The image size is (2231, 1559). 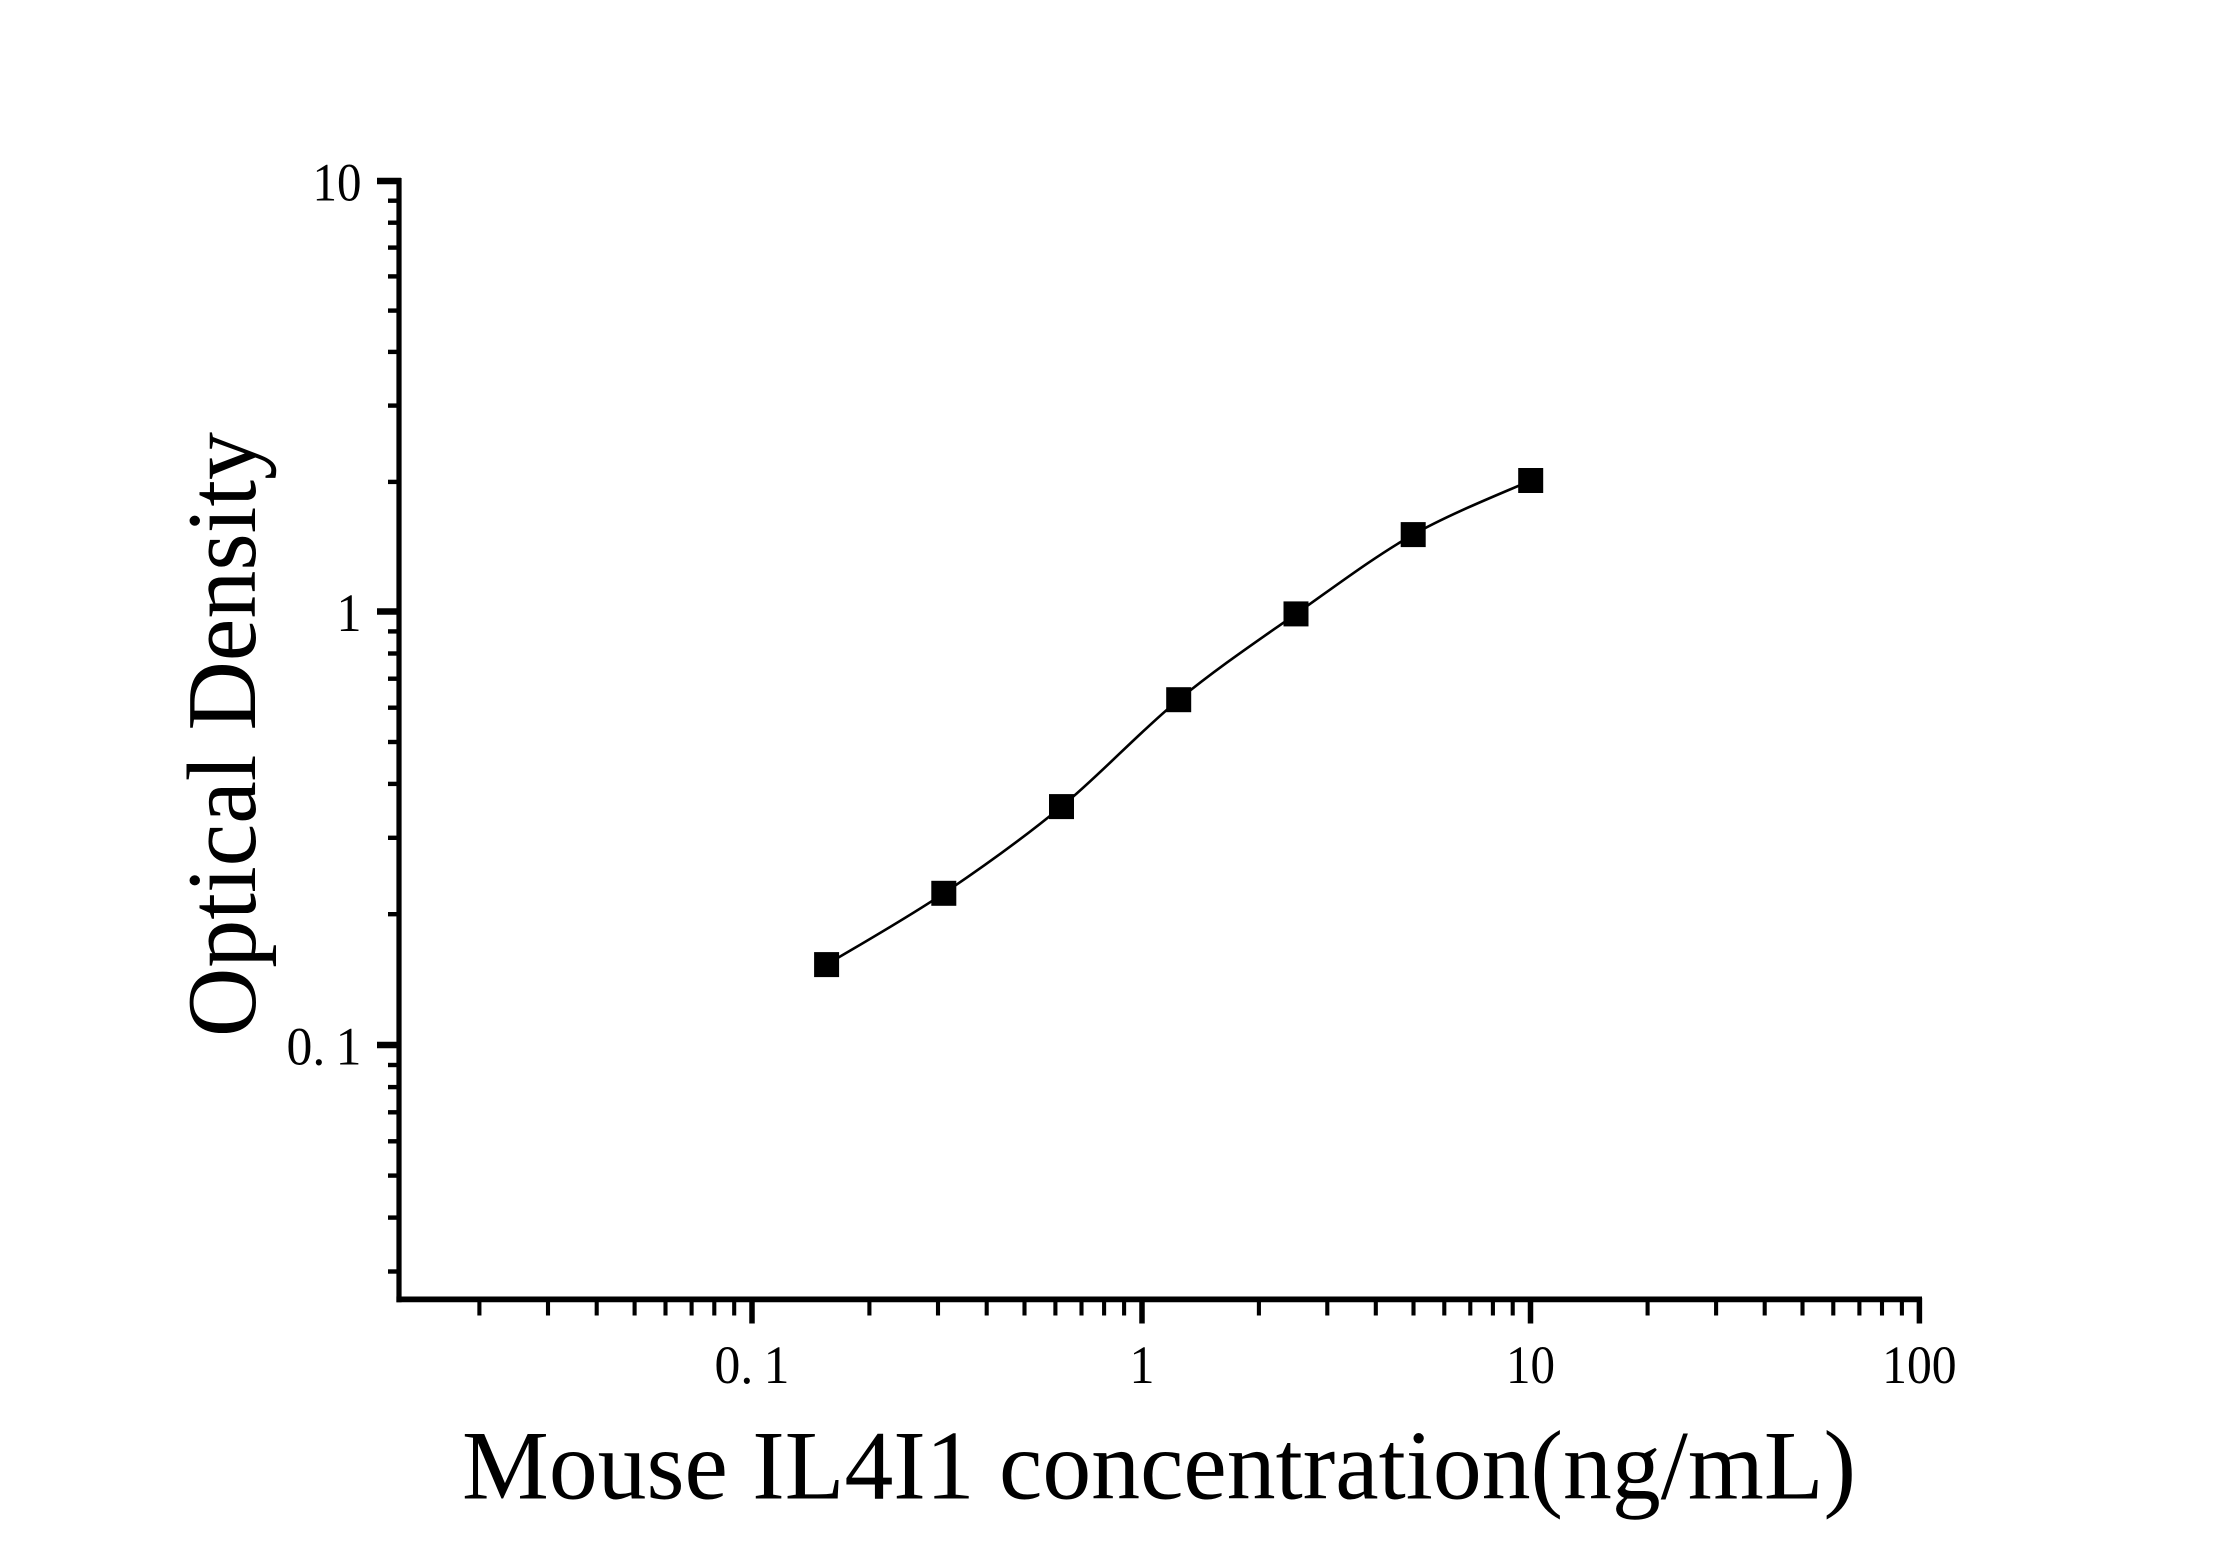 What do you see at coordinates (1159, 1466) in the screenshot?
I see `svg-text:Mouse IL4I1 concentration(ng/m: Mouse IL4I1 concentration(ng/mL)` at bounding box center [1159, 1466].